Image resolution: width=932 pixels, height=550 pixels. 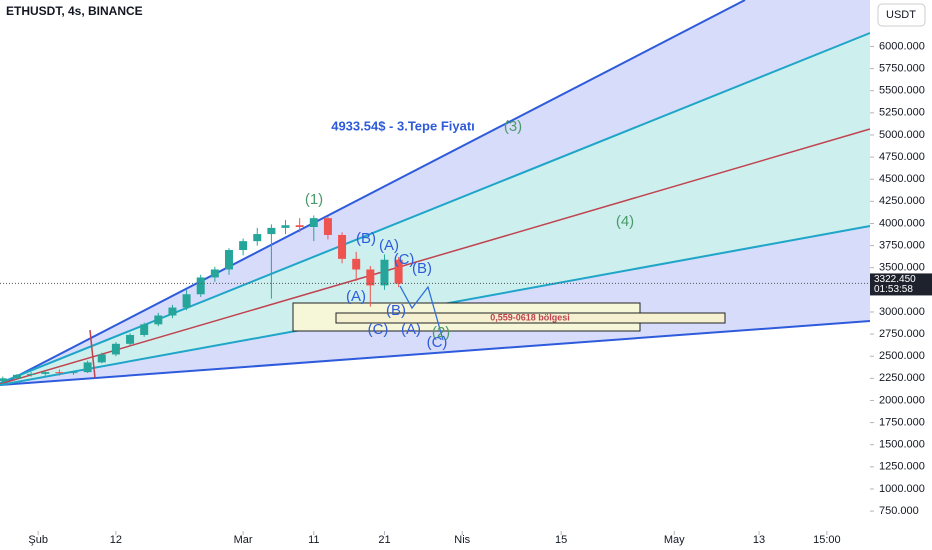 What do you see at coordinates (902, 400) in the screenshot?
I see `y-tick-label: 2000.000` at bounding box center [902, 400].